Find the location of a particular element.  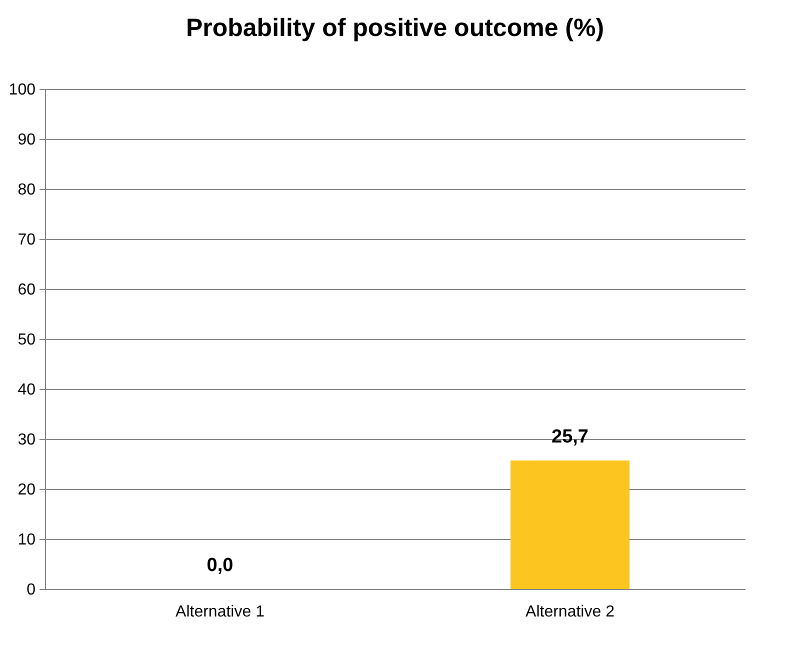

chart-title: Probability of positive outcome (%) is located at coordinates (395, 28).